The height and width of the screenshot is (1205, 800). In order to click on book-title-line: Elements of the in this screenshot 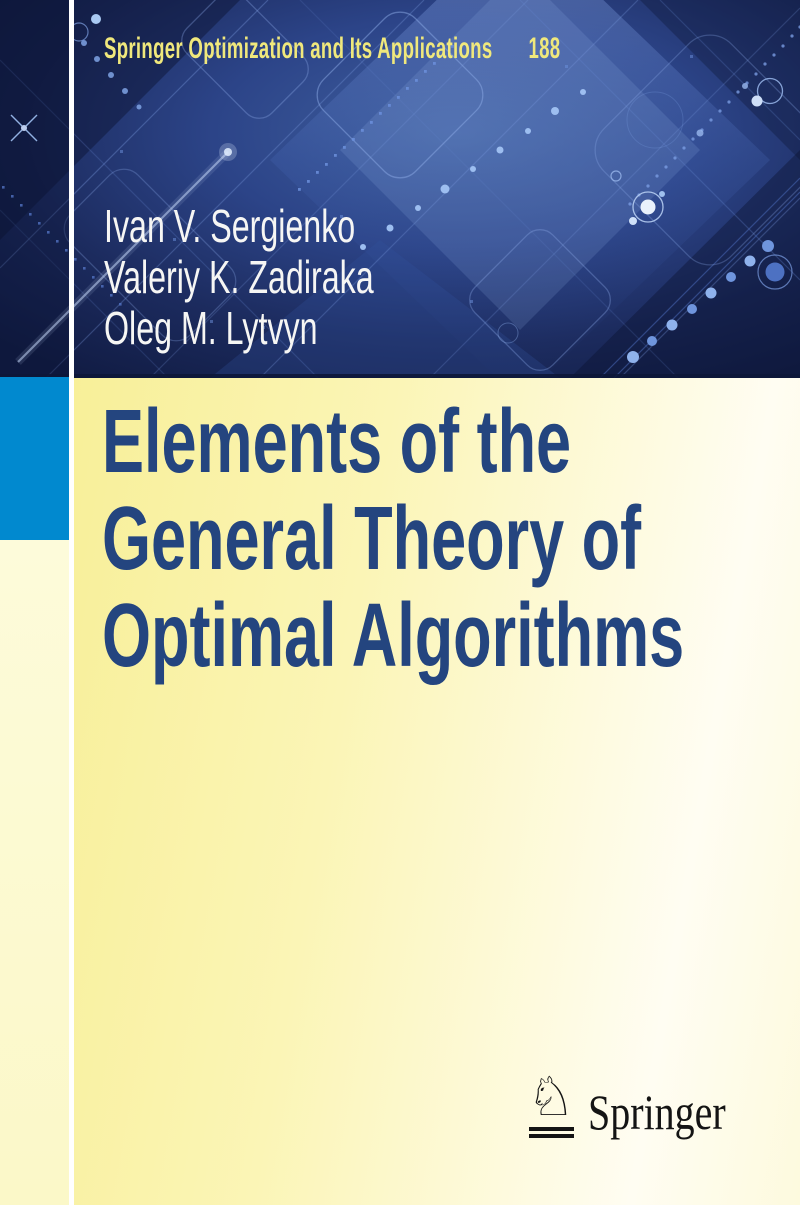, I will do `click(337, 442)`.